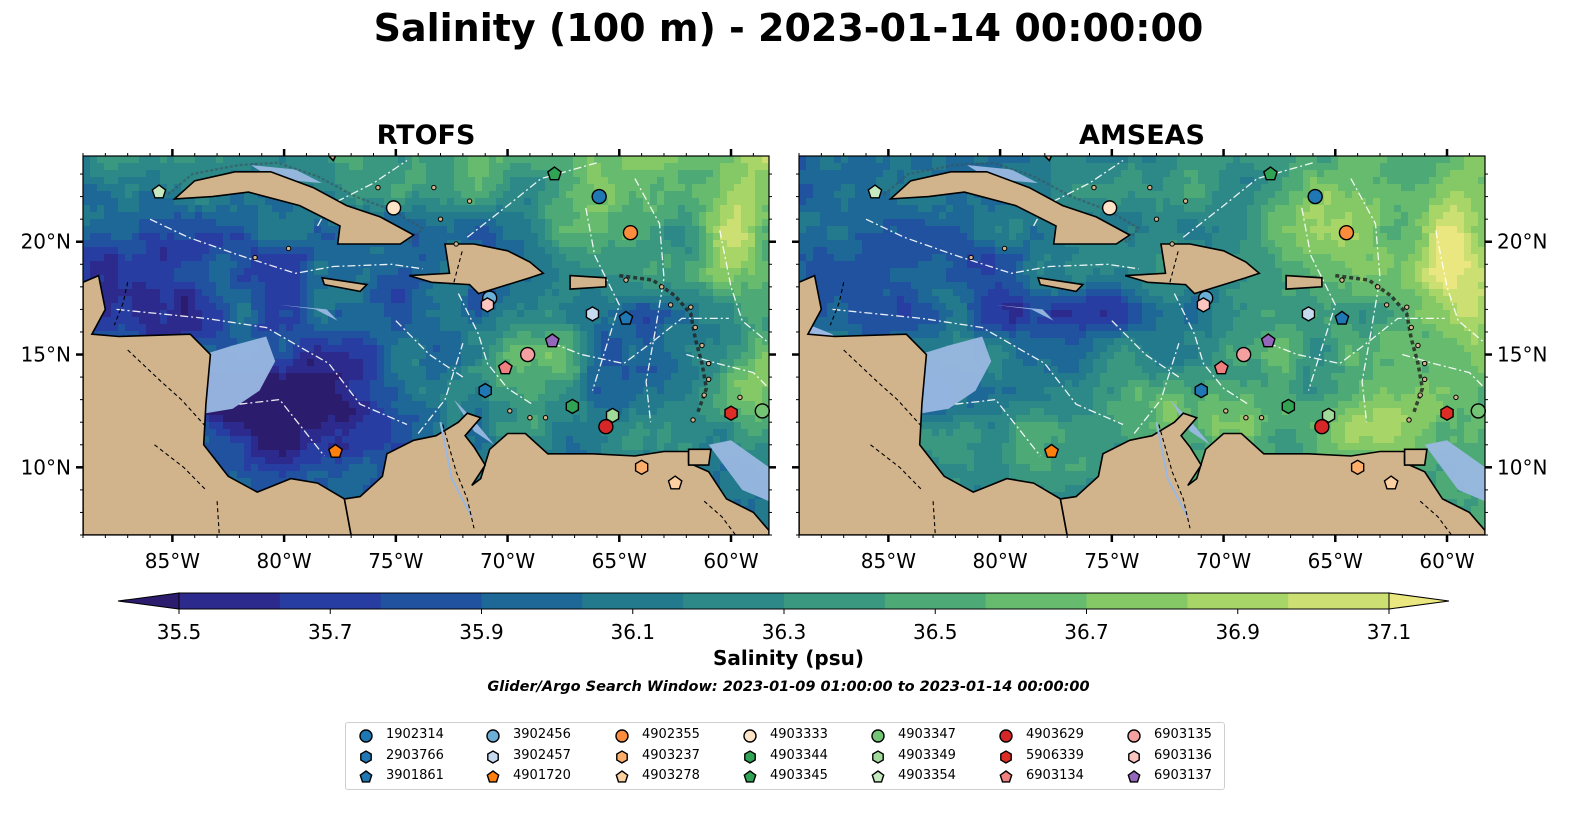 The height and width of the screenshot is (827, 1577). What do you see at coordinates (426, 135) in the screenshot?
I see `panel-title-rtofs: RTOFS` at bounding box center [426, 135].